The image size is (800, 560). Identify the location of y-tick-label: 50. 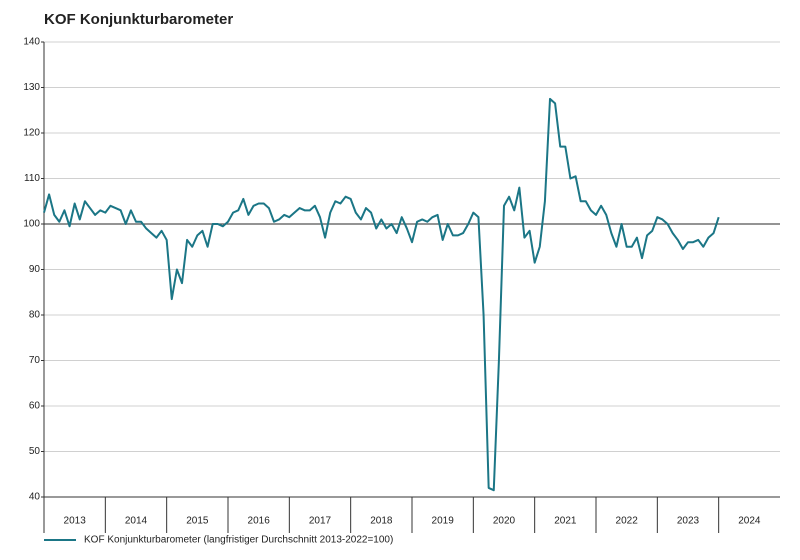
(35, 451).